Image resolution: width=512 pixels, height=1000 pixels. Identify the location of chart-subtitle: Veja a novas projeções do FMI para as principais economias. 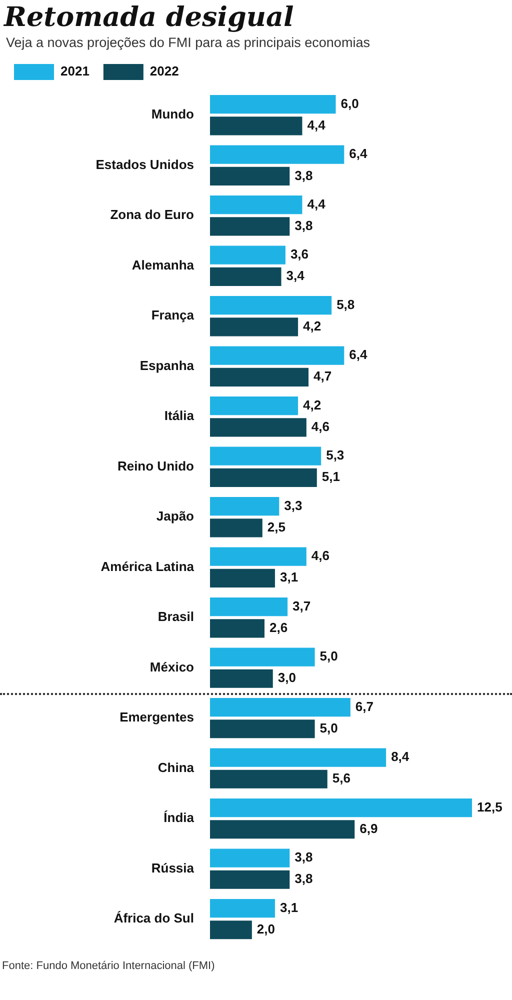
(188, 42).